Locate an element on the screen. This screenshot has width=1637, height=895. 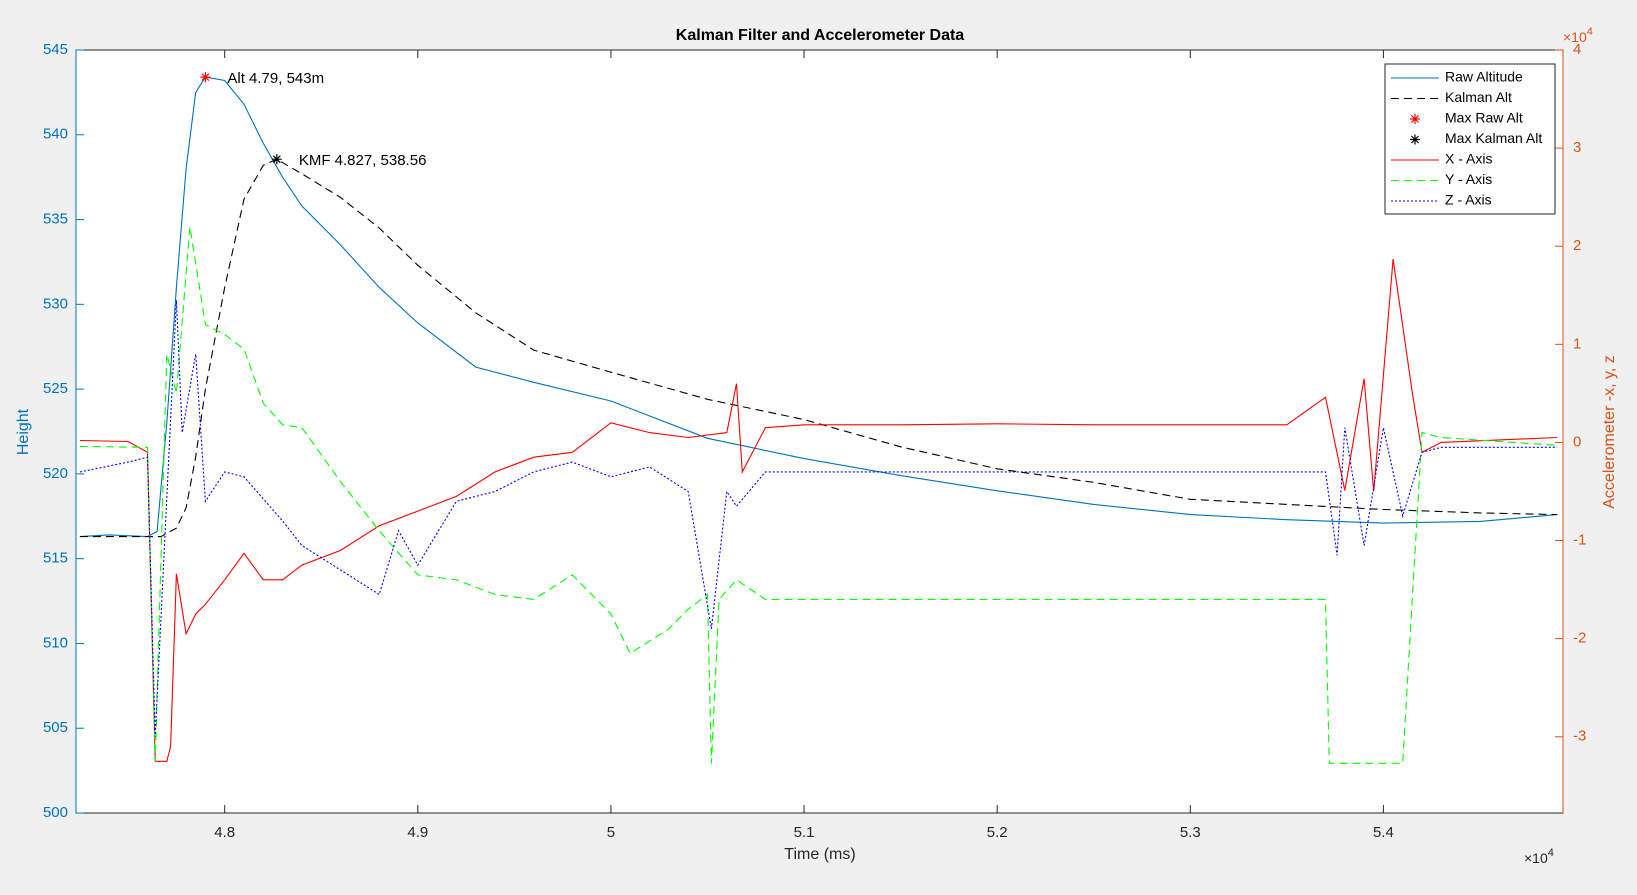
y2-tick-label: 3 is located at coordinates (1577, 147).